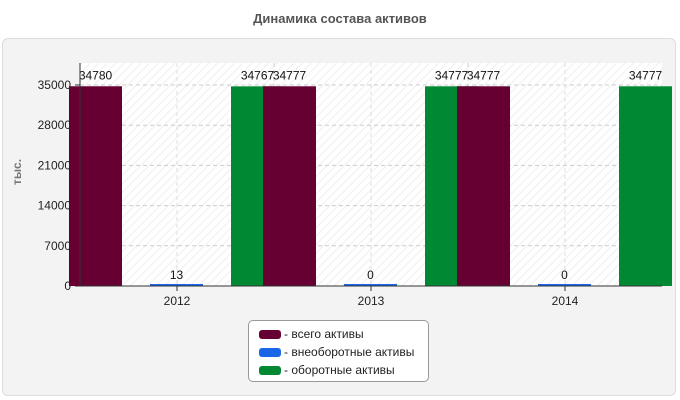  What do you see at coordinates (270, 352) in the screenshot?
I see `legend-swatch-noncurrent` at bounding box center [270, 352].